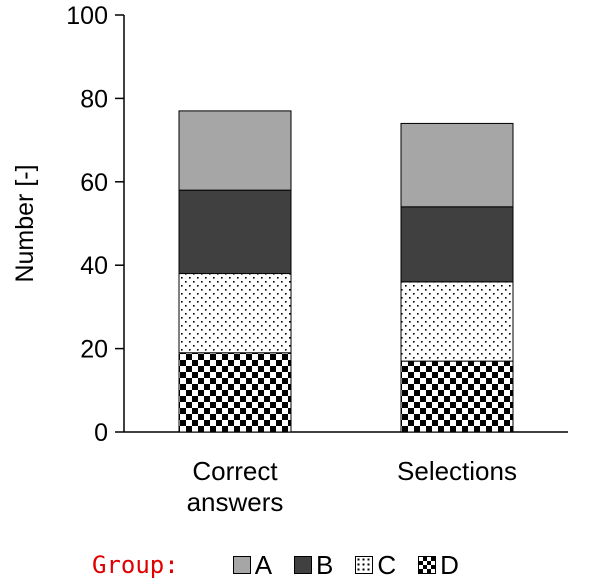 This screenshot has height=586, width=613. What do you see at coordinates (313, 565) in the screenshot?
I see `legend-entry-b: B` at bounding box center [313, 565].